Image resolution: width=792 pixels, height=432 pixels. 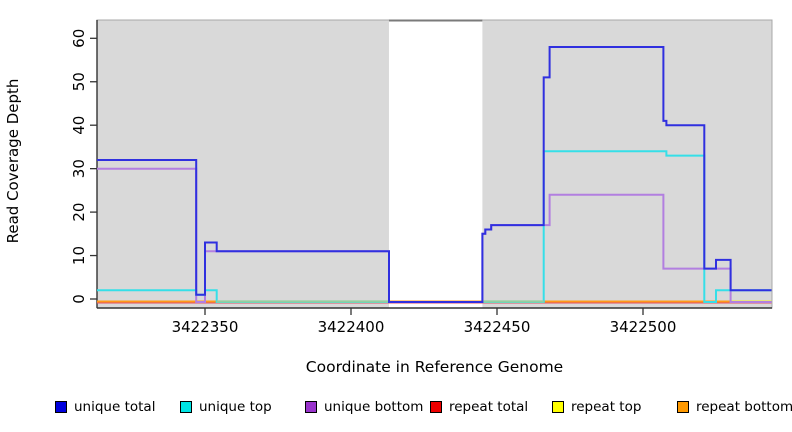 I want to click on y-tick-label: 60, so click(x=79, y=38).